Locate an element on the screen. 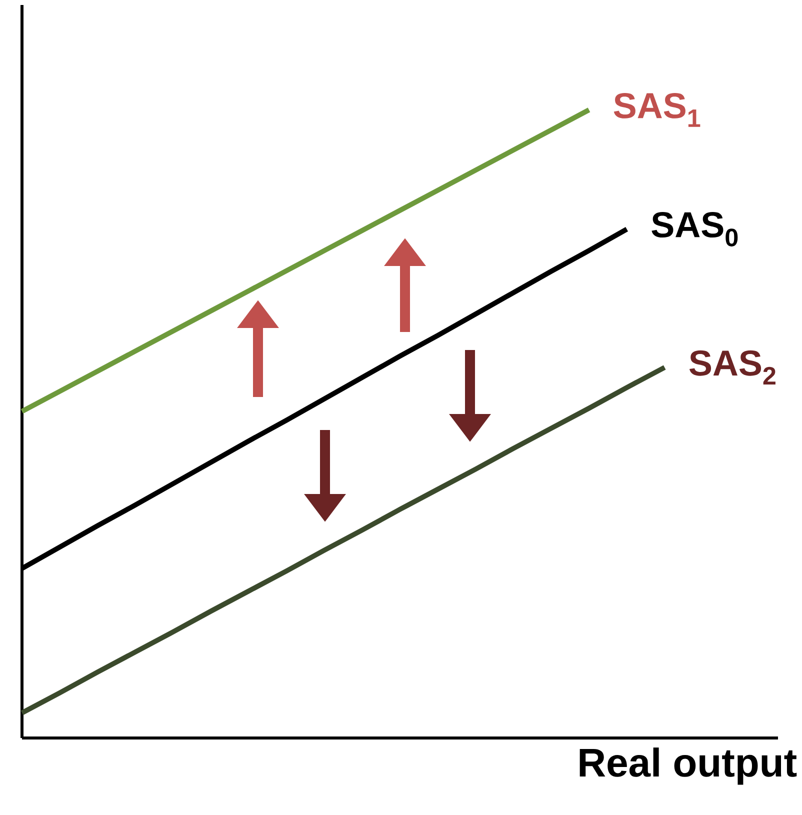  x-axis-title: Real output is located at coordinates (688, 766).